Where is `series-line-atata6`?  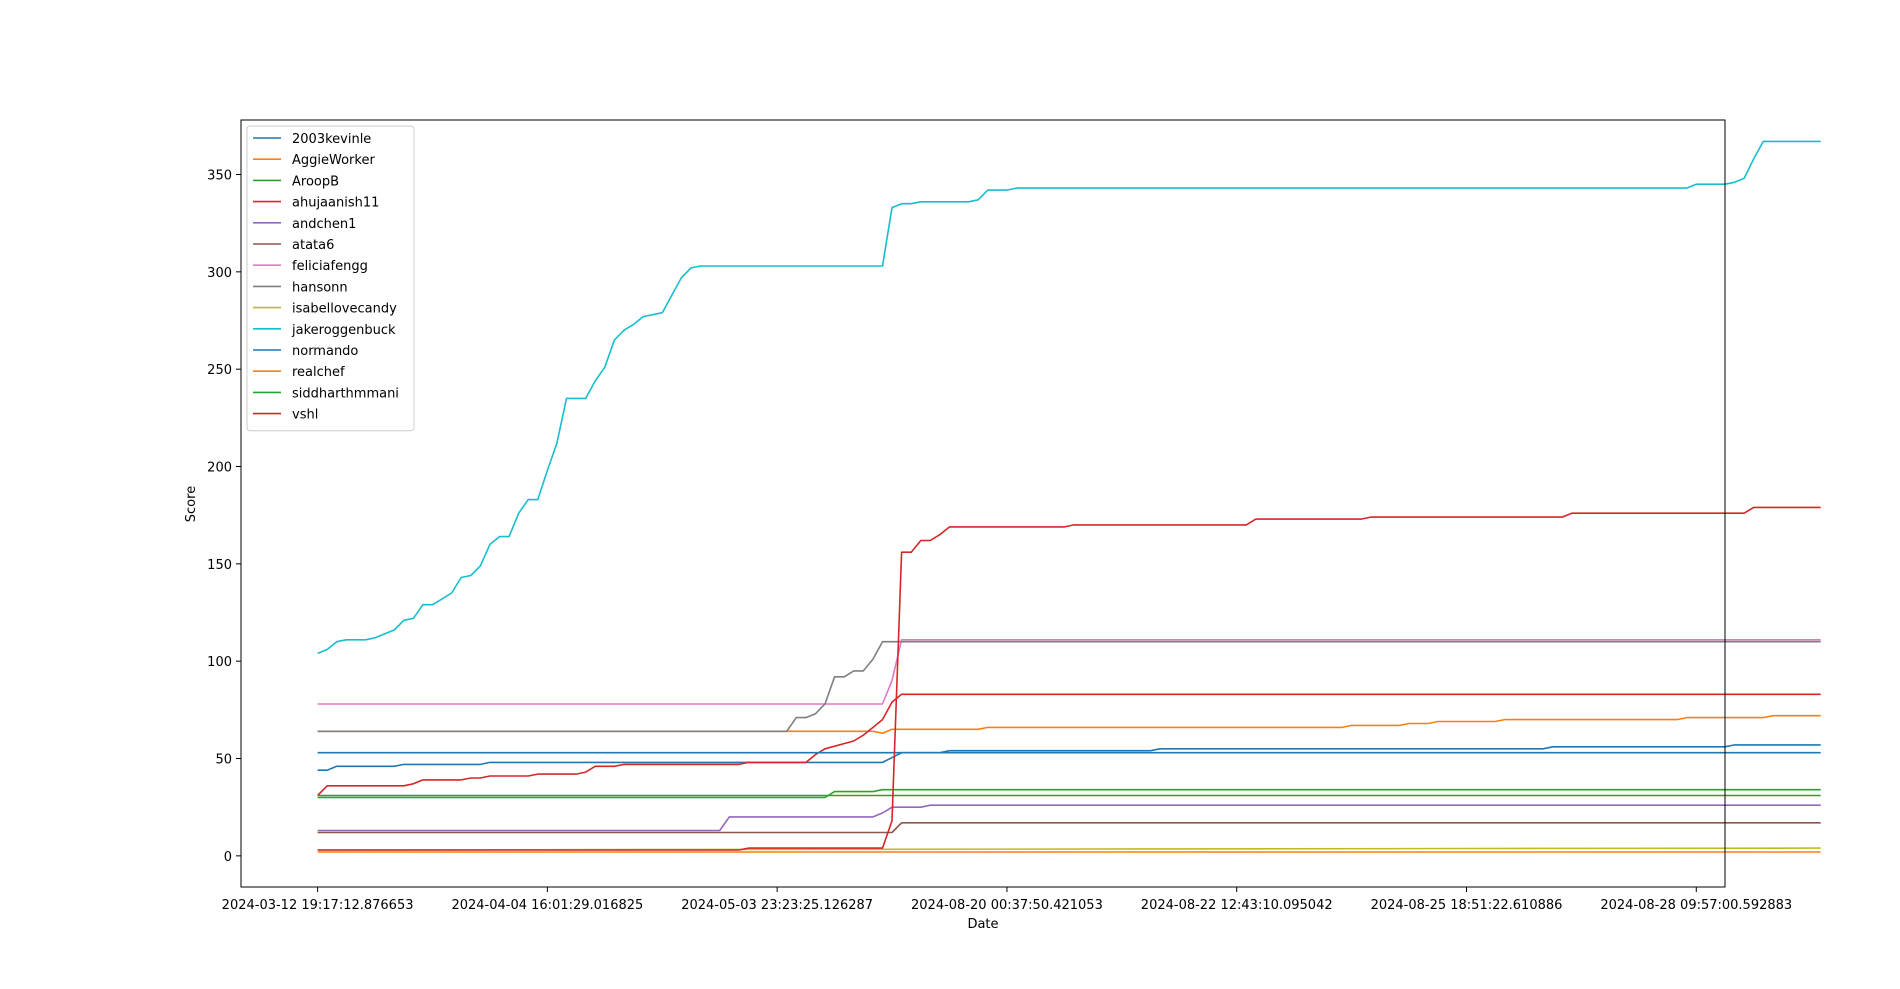
series-line-atata6 is located at coordinates (1069, 827).